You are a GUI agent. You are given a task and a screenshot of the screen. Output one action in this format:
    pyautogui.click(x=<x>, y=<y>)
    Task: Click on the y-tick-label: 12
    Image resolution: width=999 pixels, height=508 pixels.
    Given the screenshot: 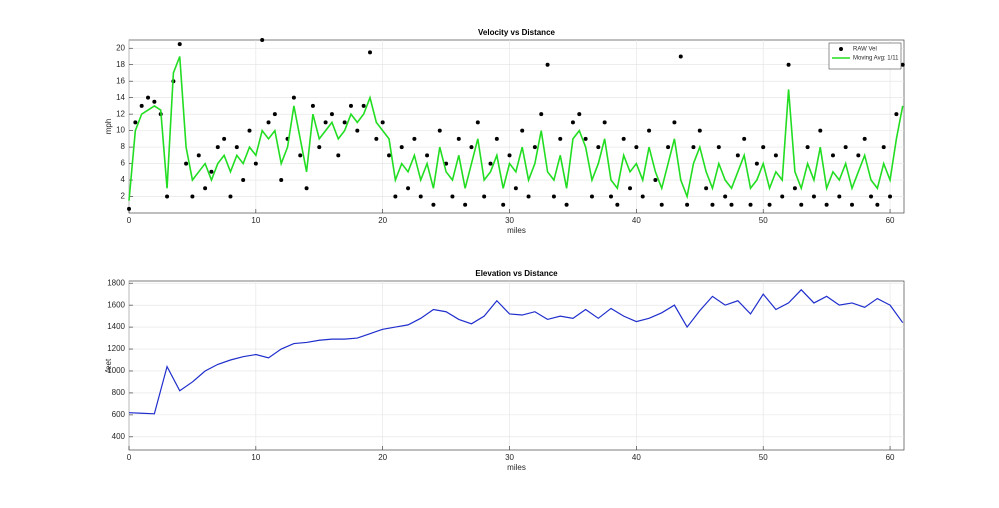 What is the action you would take?
    pyautogui.click(x=120, y=113)
    